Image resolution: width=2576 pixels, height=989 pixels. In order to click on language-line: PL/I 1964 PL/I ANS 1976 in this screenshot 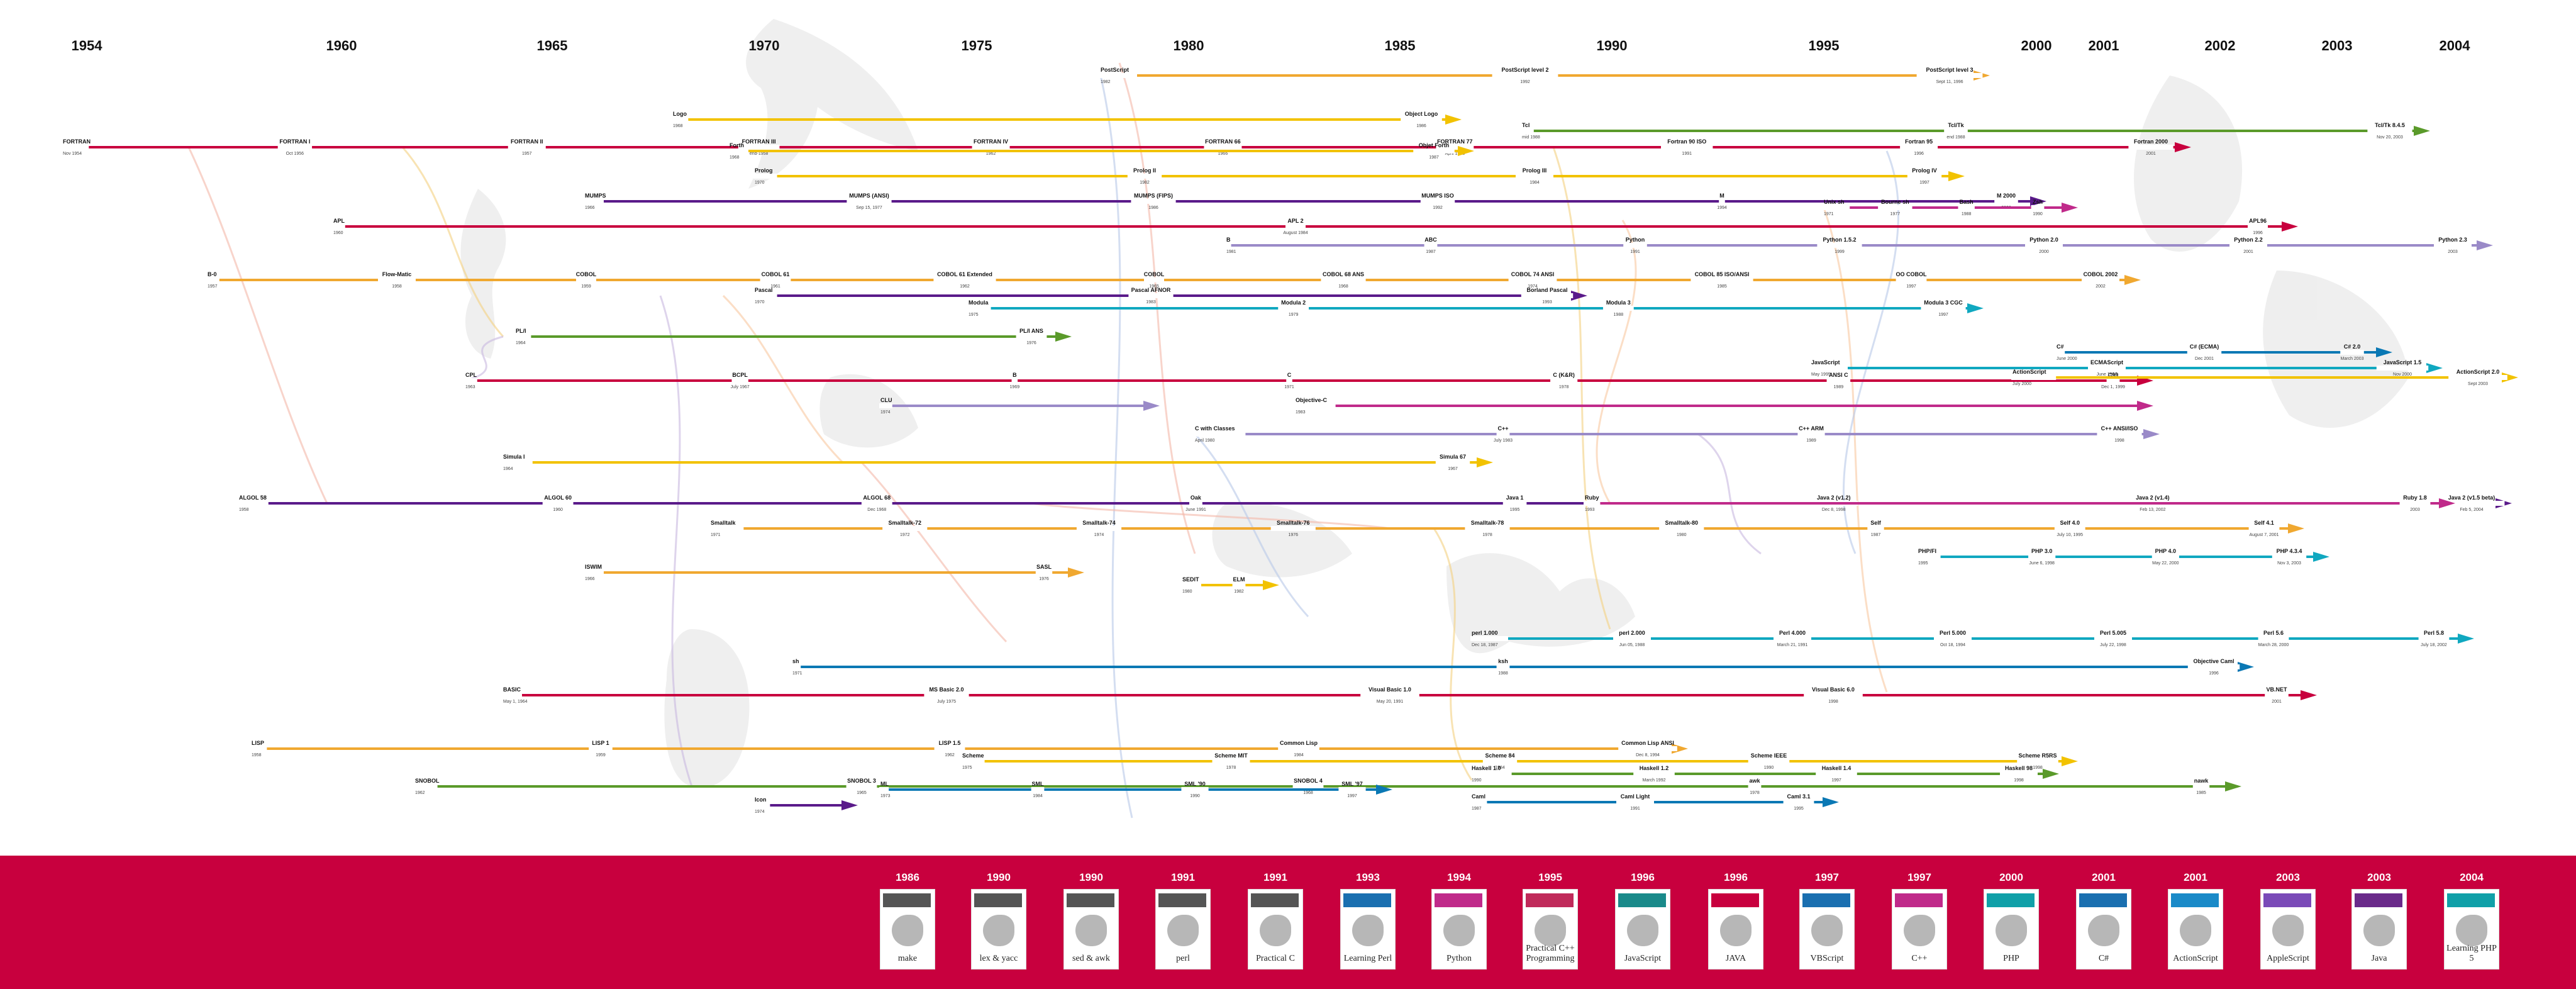, I will do `click(793, 336)`.